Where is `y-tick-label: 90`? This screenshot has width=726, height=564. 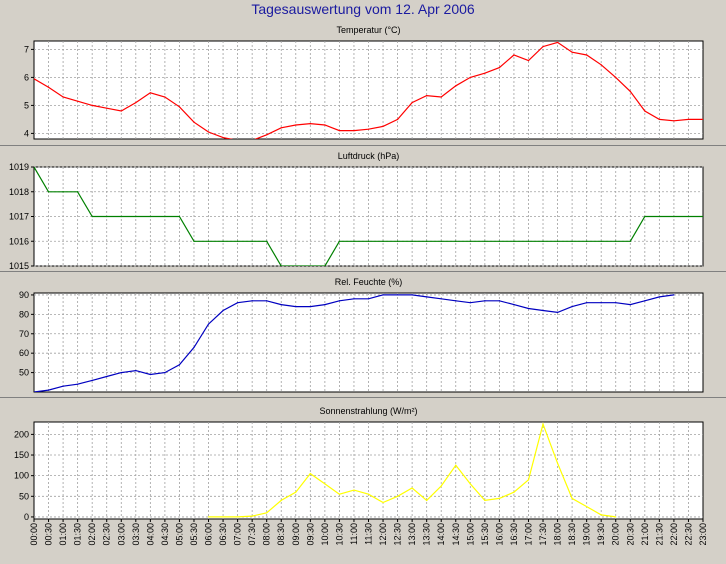
y-tick-label: 90 is located at coordinates (24, 295).